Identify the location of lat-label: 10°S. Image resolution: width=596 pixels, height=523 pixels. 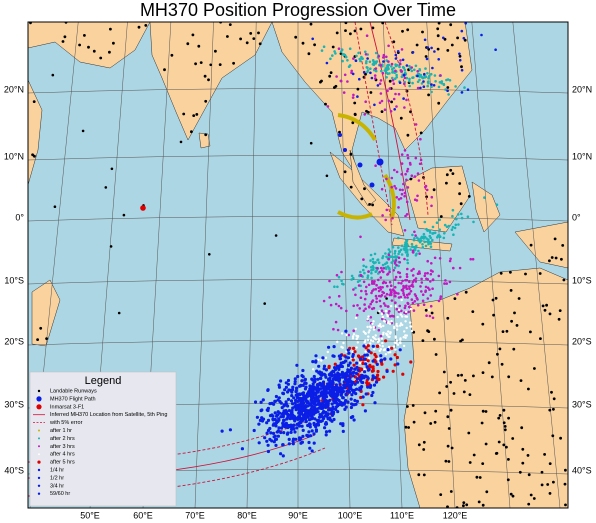
(14, 280).